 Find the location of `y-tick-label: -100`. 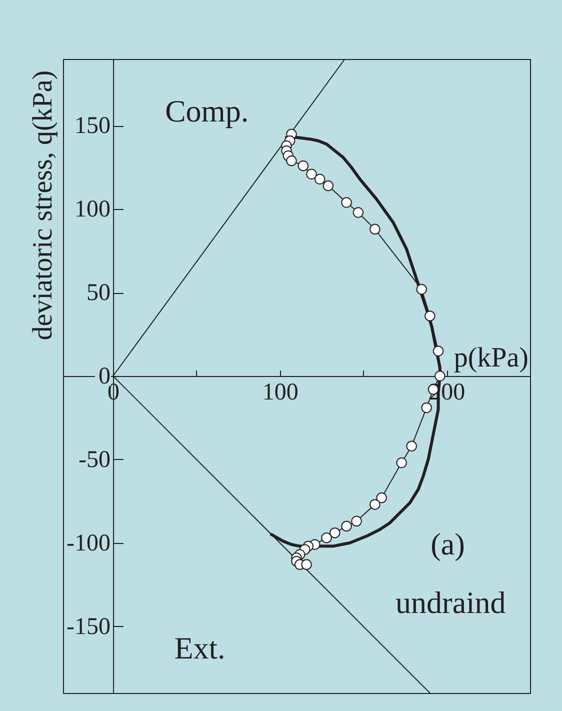

y-tick-label: -100 is located at coordinates (88, 543).